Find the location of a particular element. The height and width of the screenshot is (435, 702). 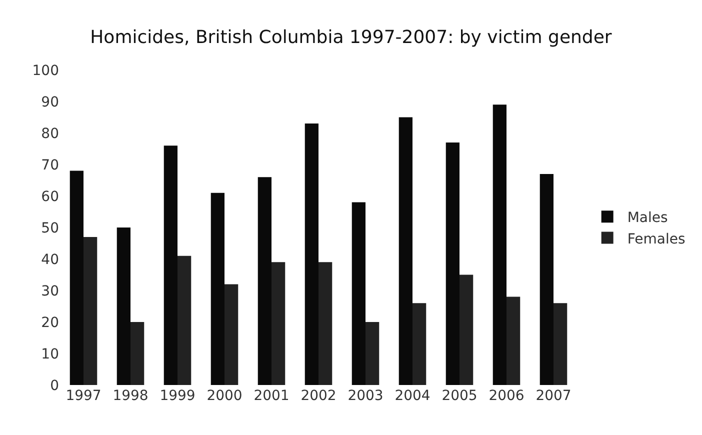

y-tick-label: 90 is located at coordinates (50, 102).